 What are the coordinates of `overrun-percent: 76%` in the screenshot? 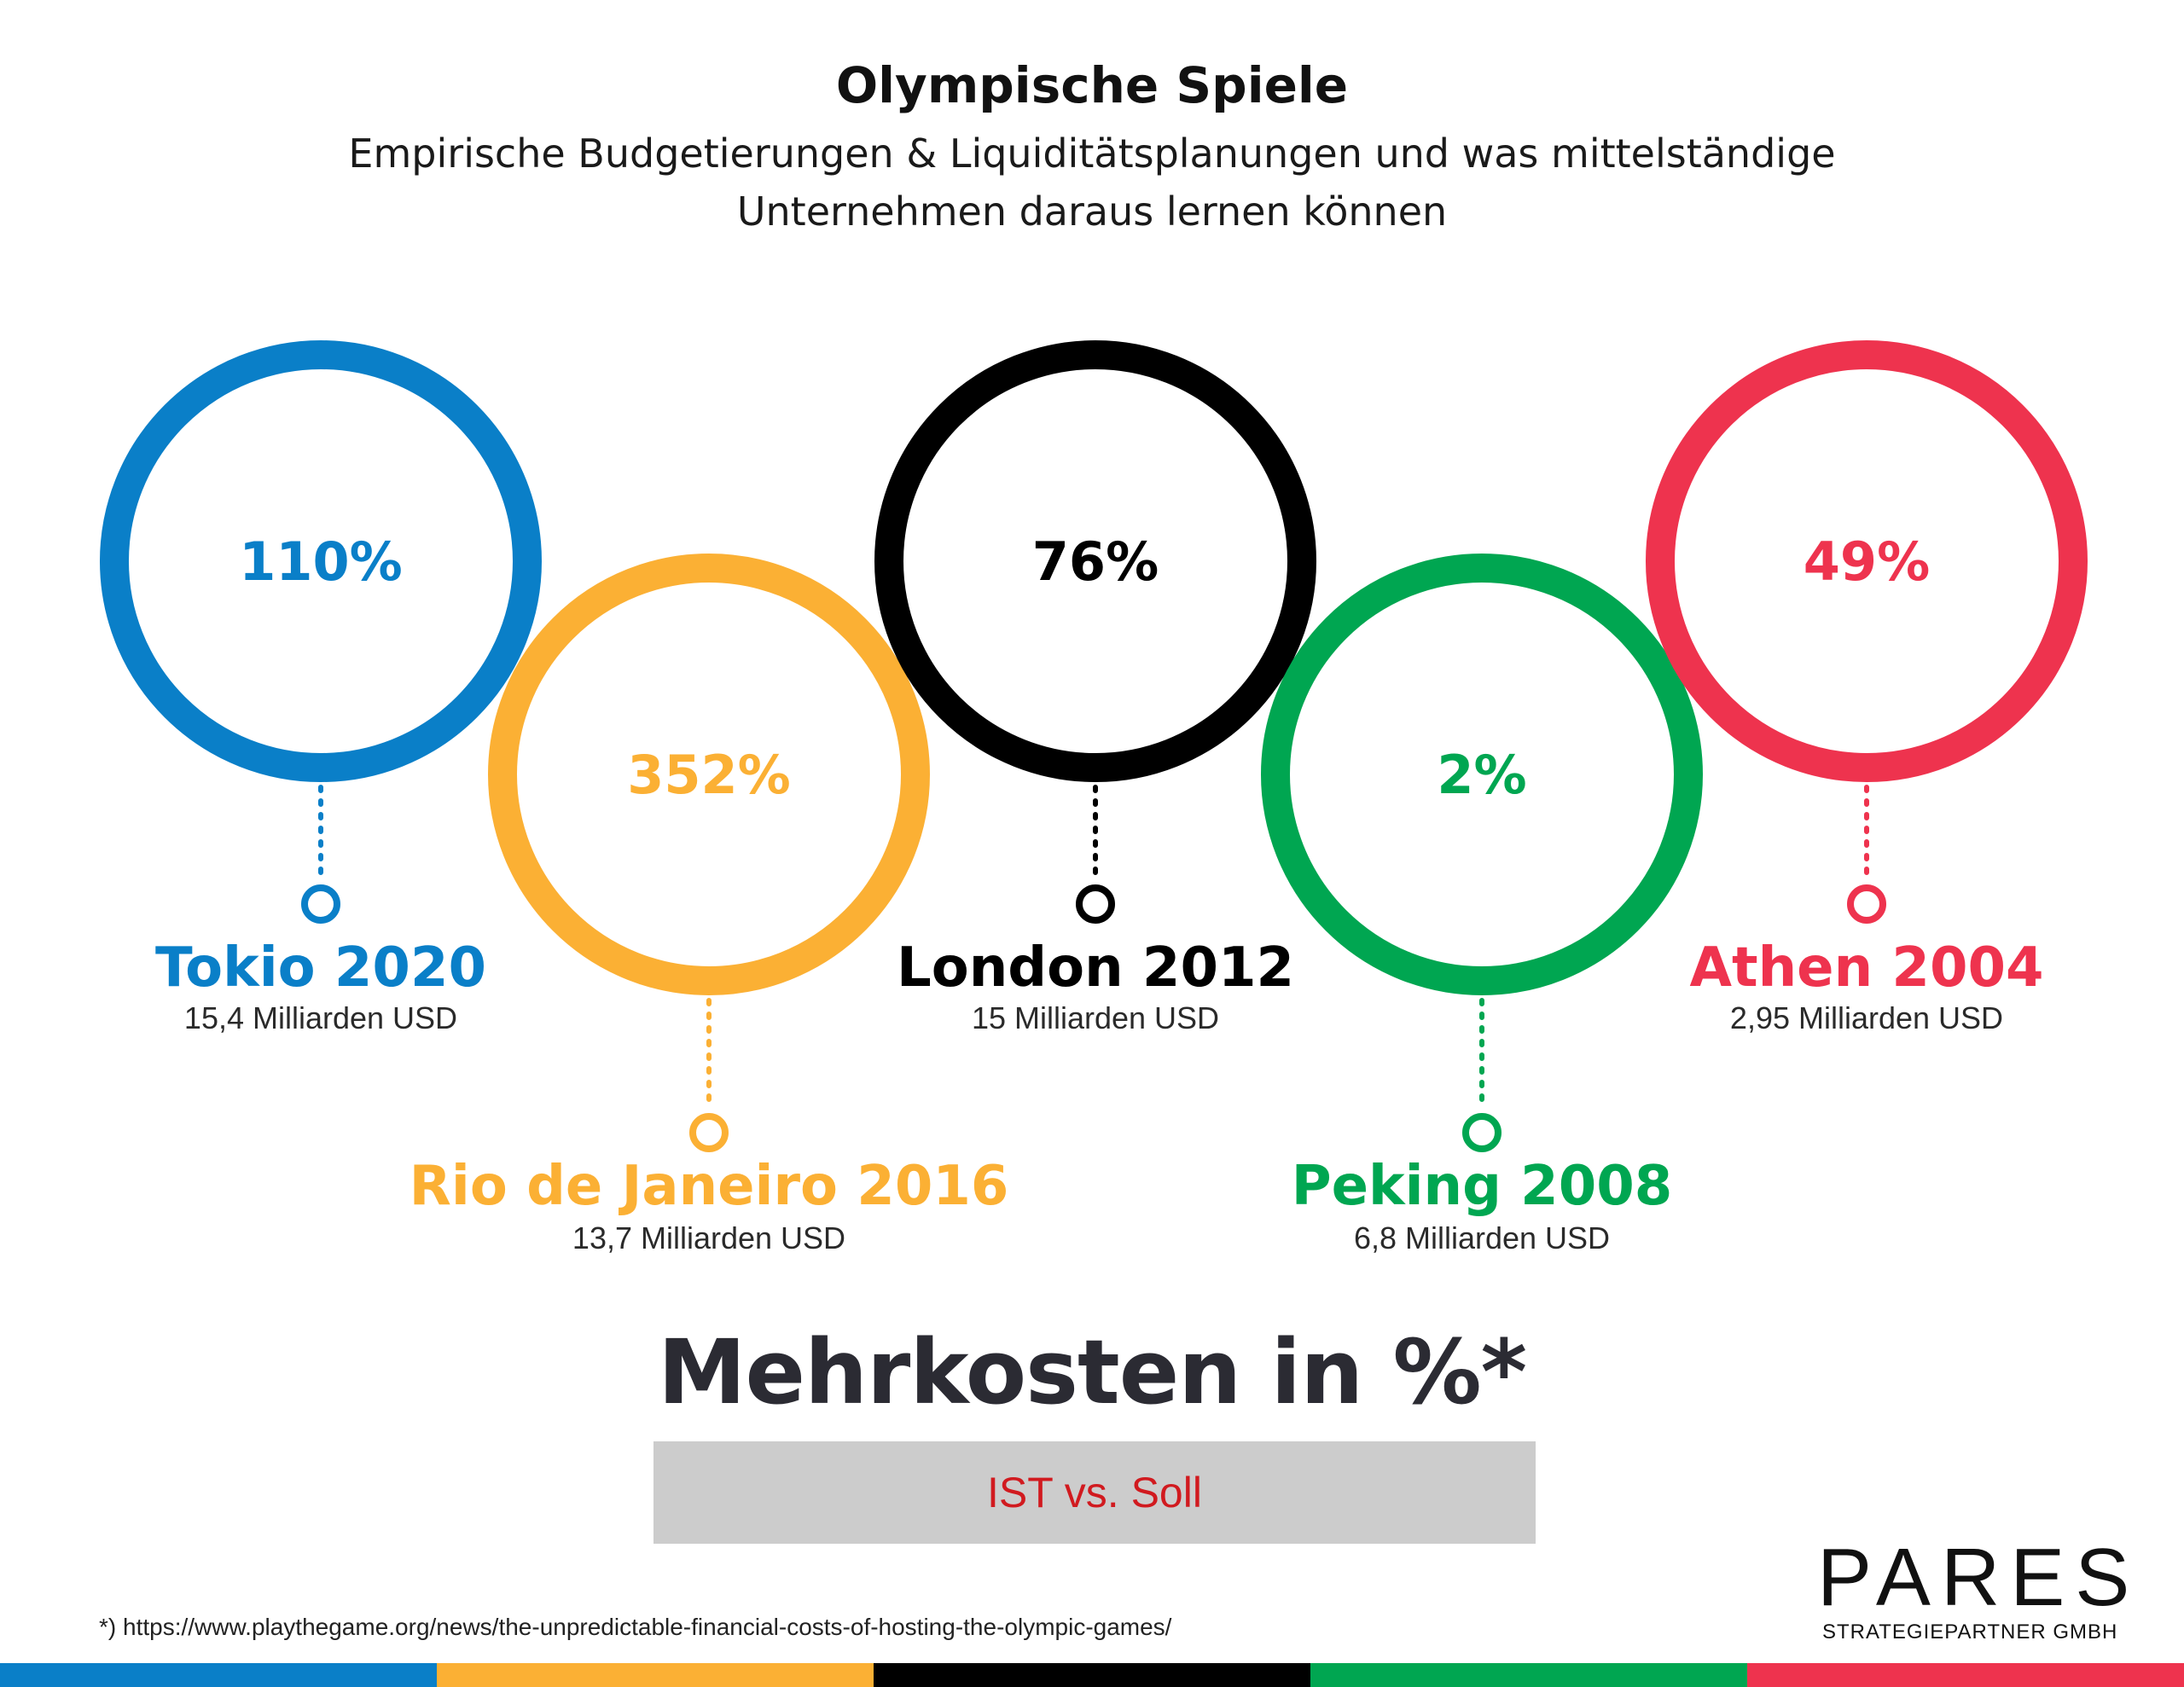 It's located at (1095, 562).